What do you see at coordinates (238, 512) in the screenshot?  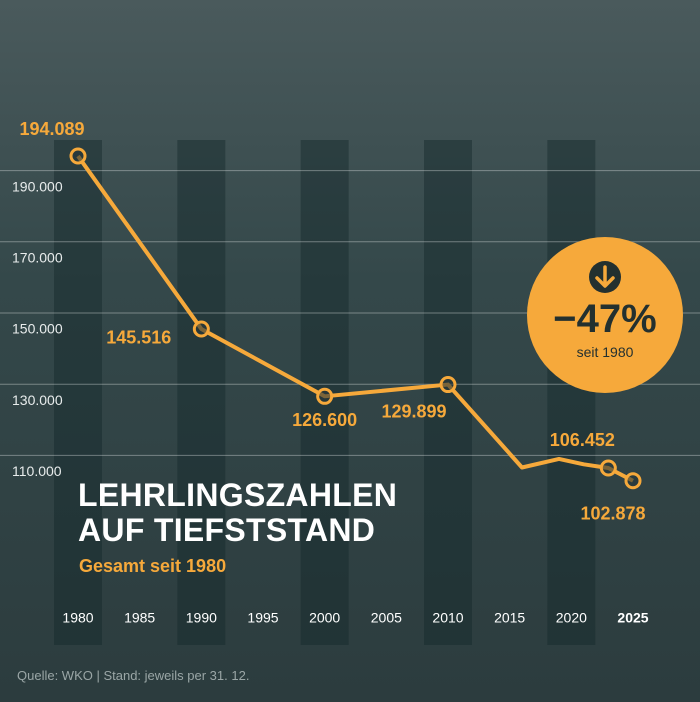 I see `chart-title: LEHRLINGSZAHLEN AUF TIEFSTSTAND` at bounding box center [238, 512].